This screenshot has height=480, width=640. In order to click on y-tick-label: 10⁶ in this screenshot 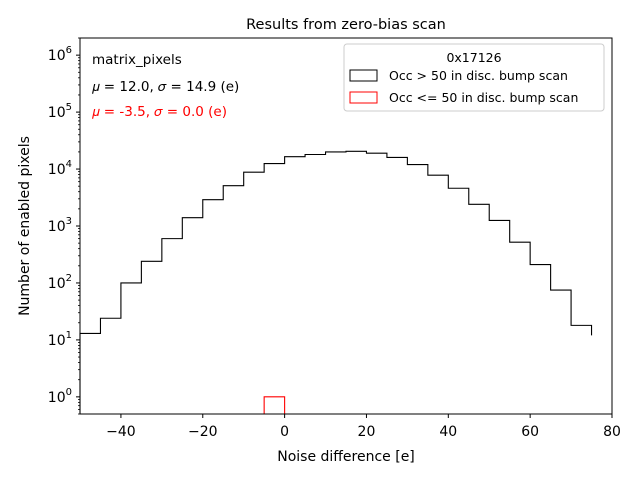, I will do `click(60, 54)`.